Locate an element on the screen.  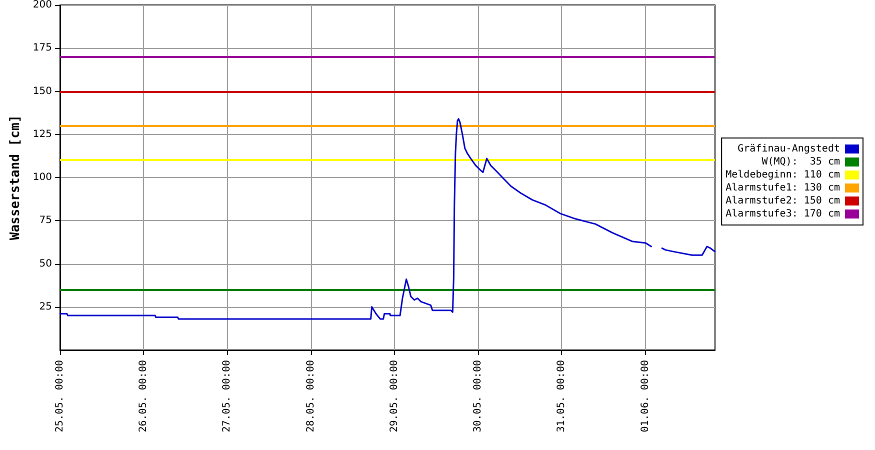
x-tick-label: 28.05. 00:00 is located at coordinates (310, 396).